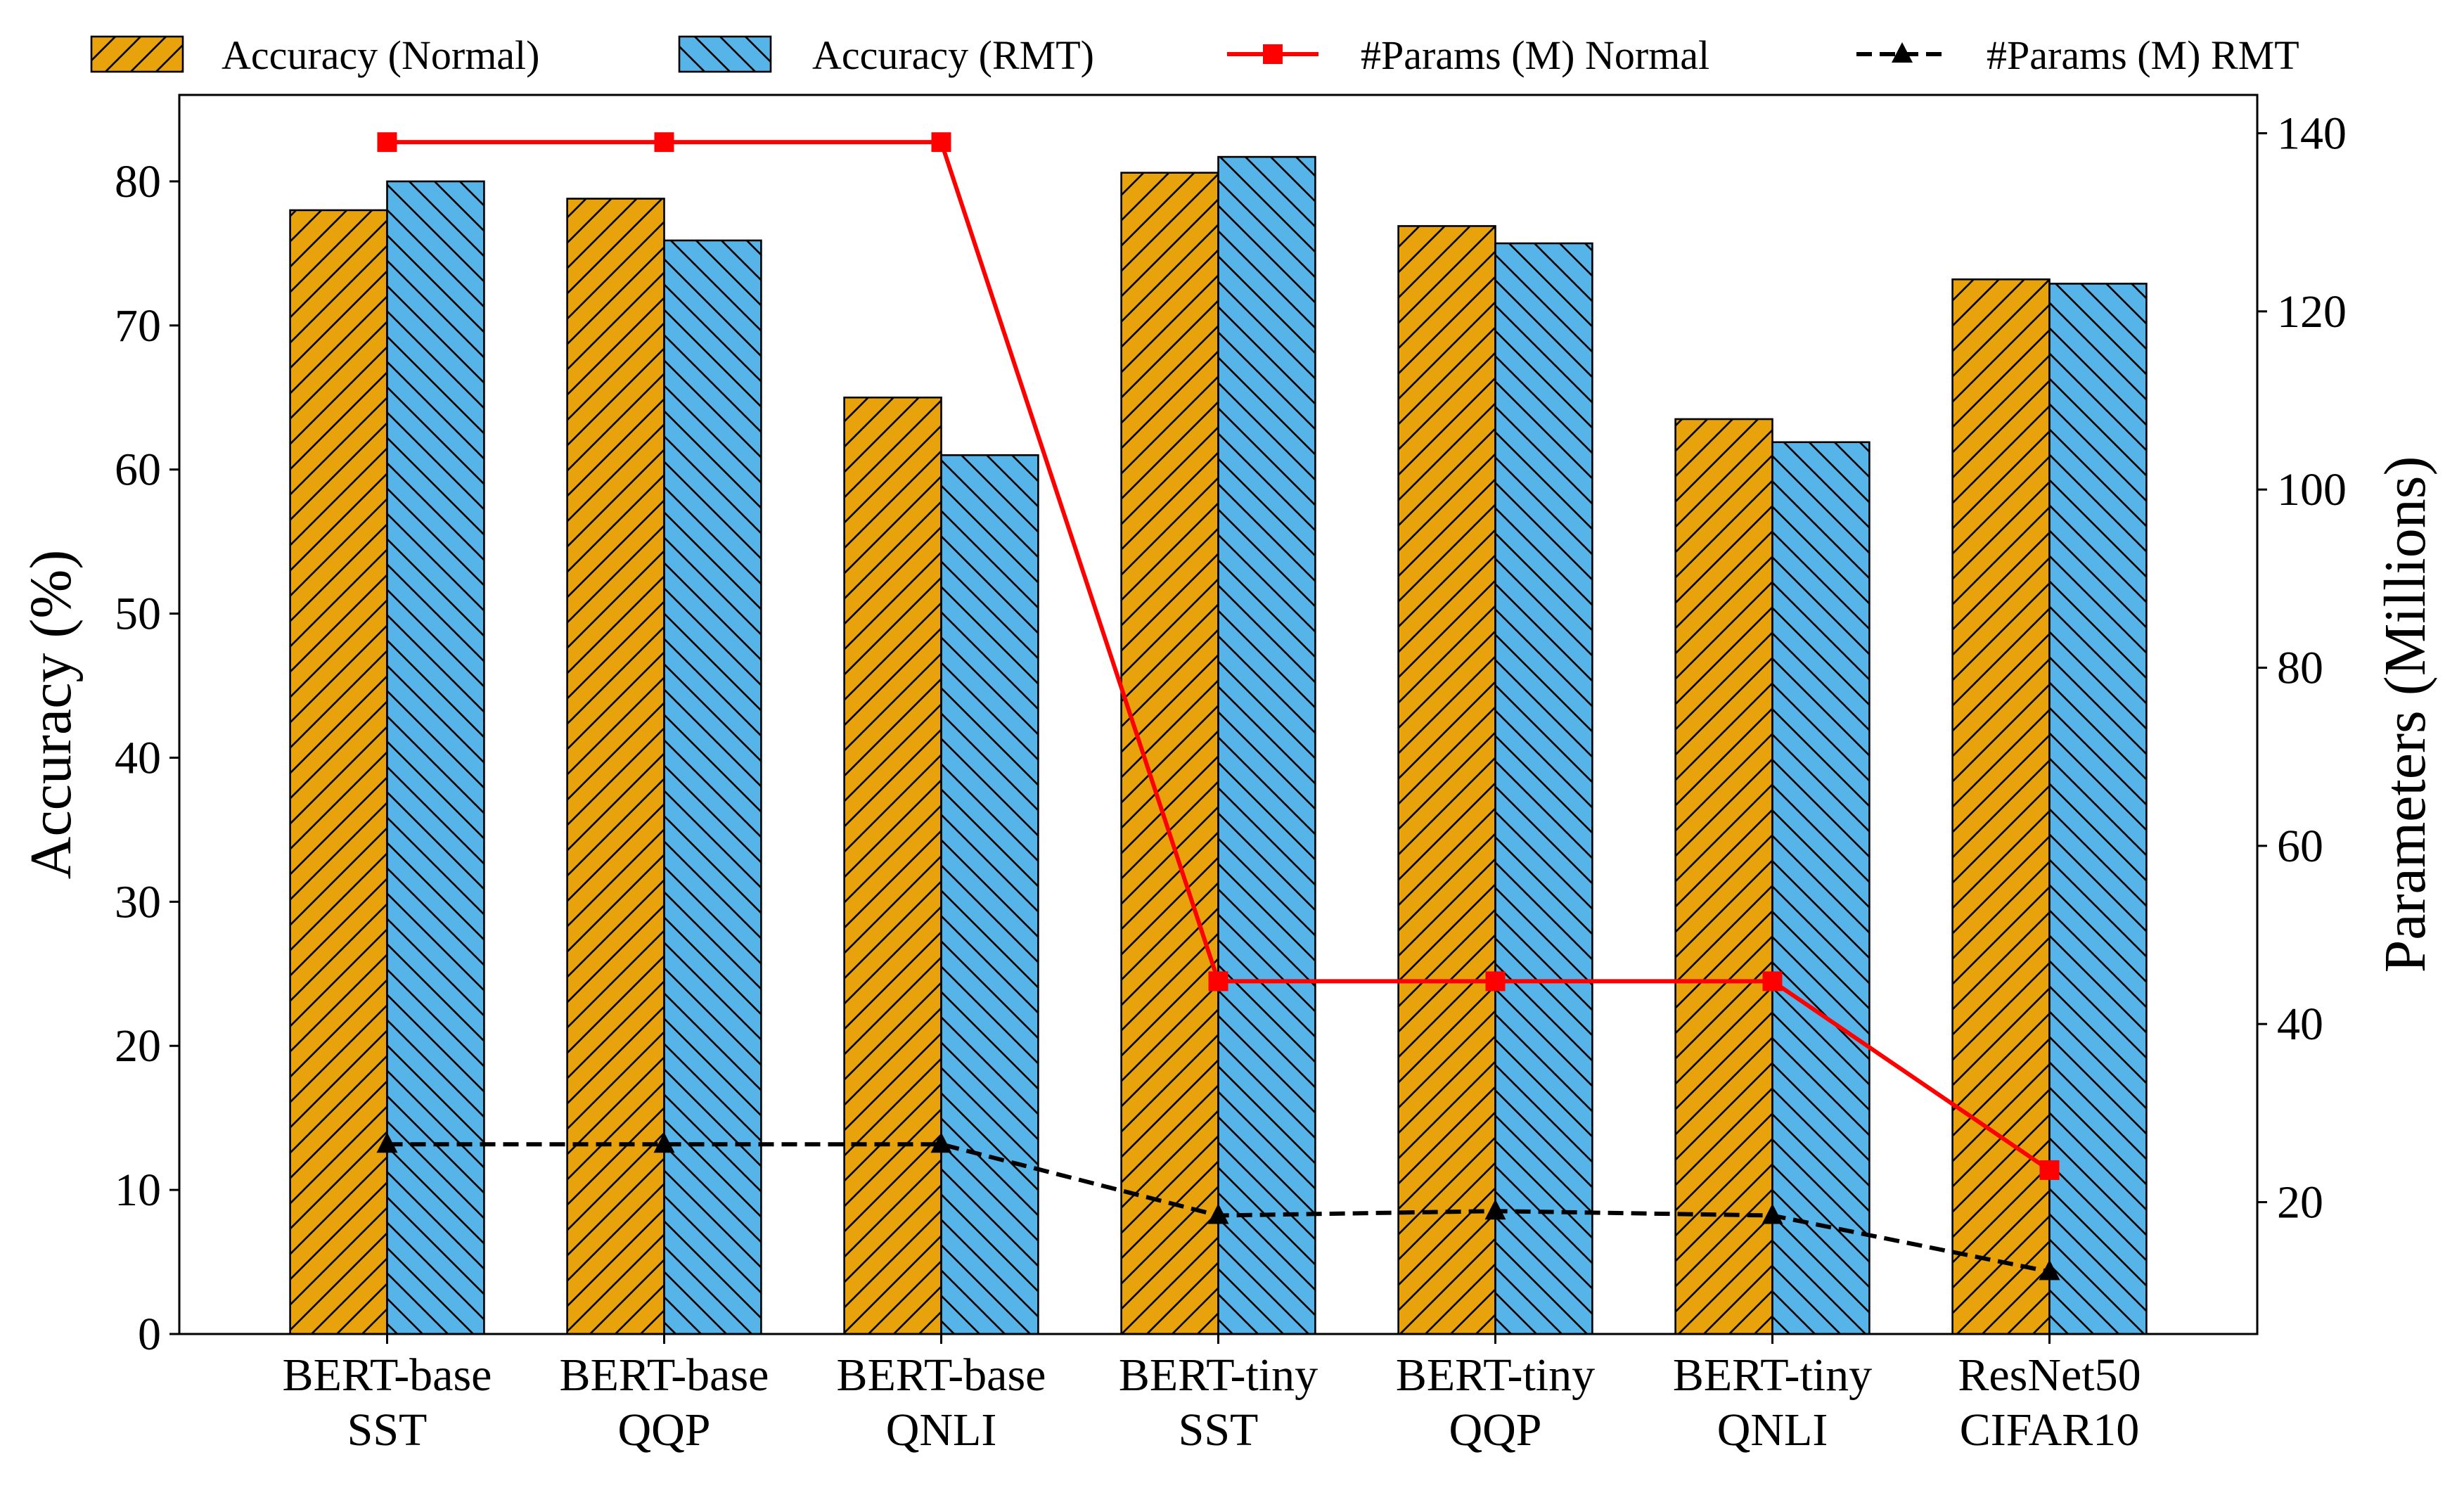 This screenshot has height=1488, width=2464. Describe the element at coordinates (725, 54) in the screenshot. I see `legend-rmt-bar-swatch` at that location.